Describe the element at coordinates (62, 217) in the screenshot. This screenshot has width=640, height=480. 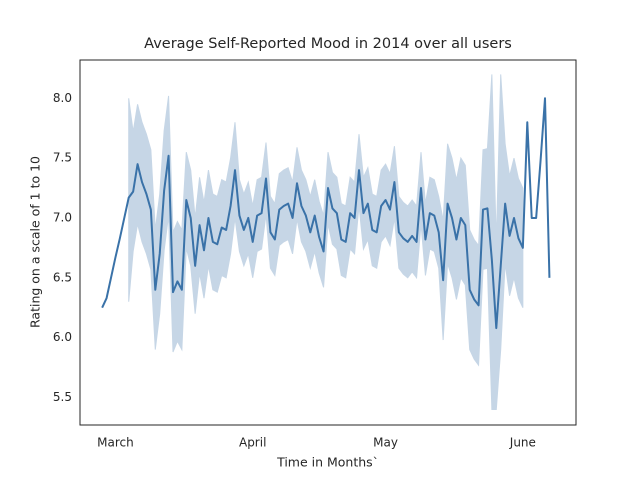
I see `y-tick-label: 7.0` at that location.